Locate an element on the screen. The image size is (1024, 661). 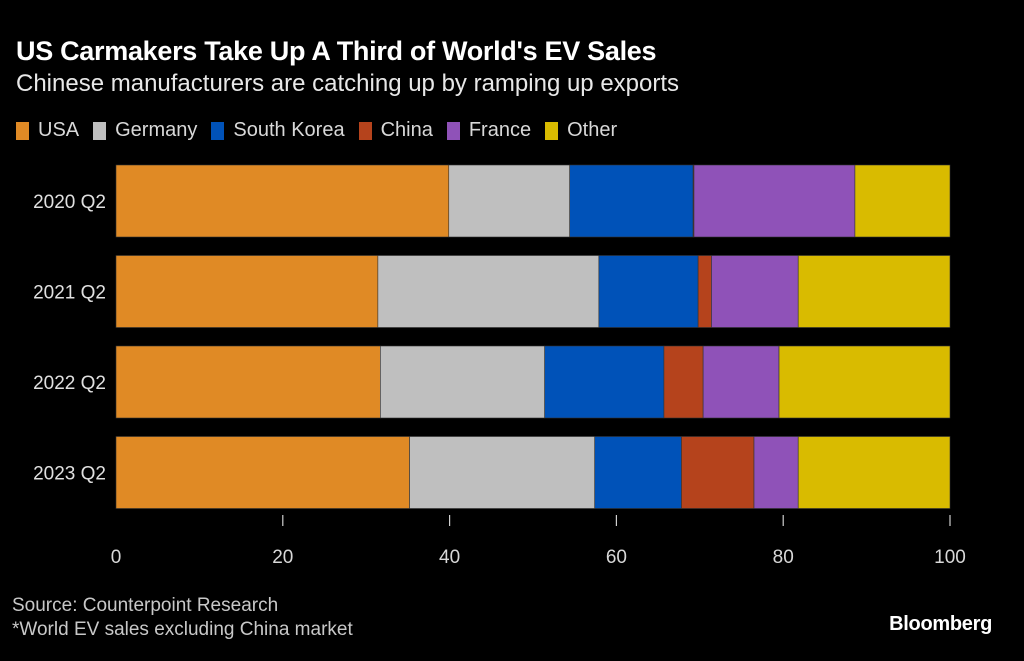
x-tick-label-60: 60 is located at coordinates (616, 557).